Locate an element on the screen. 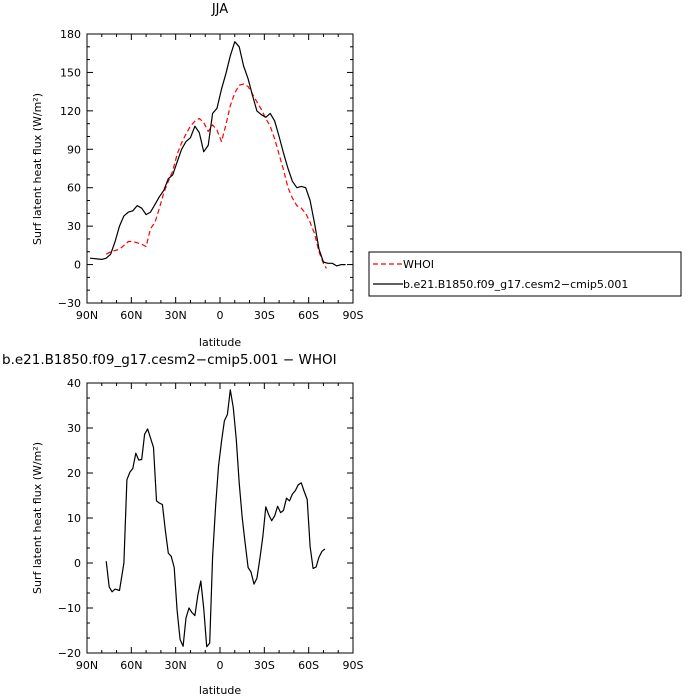 This screenshot has height=700, width=700. bottom-y-axis-label-text: Surf latent heat flux (W/m²) is located at coordinates (37, 518).